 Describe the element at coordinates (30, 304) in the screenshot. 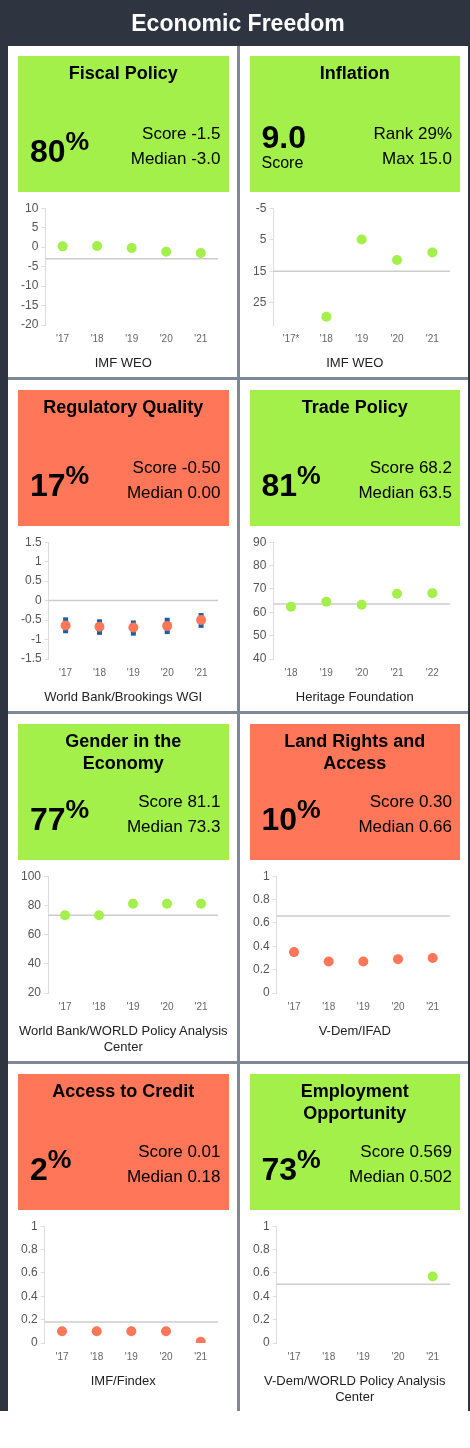

I see `y-tick-label: -15` at that location.